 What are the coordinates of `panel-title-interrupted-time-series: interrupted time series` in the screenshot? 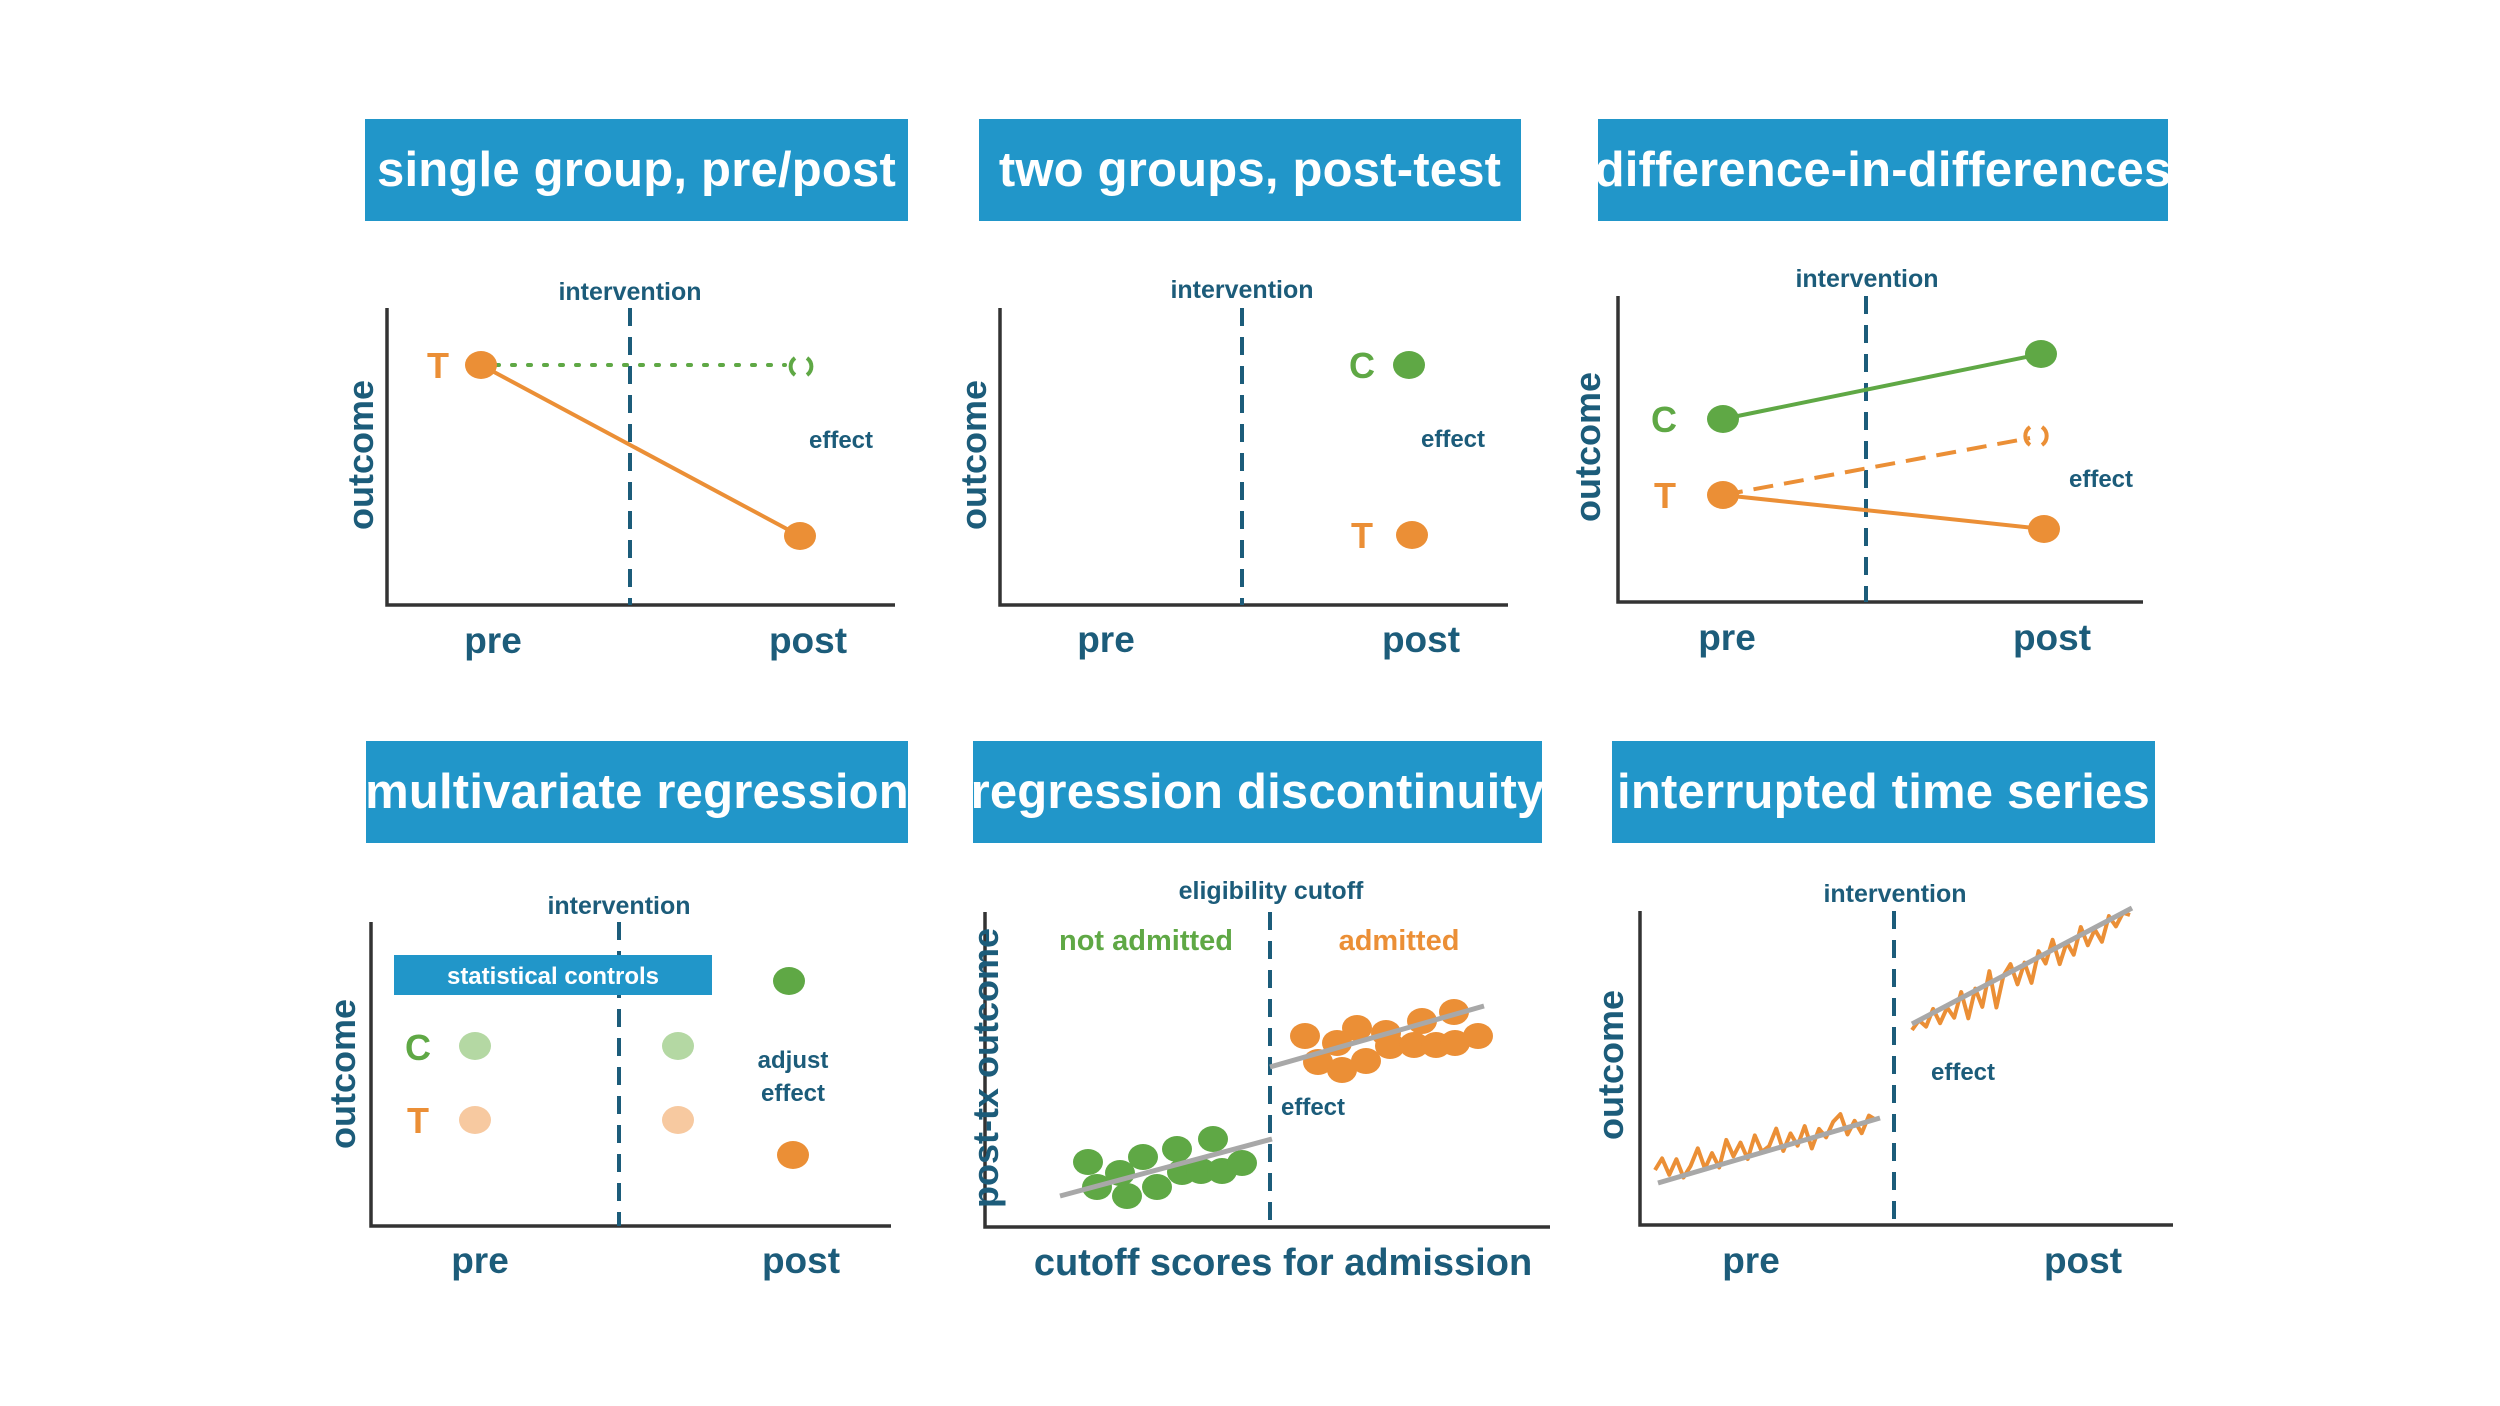 It's located at (1883, 792).